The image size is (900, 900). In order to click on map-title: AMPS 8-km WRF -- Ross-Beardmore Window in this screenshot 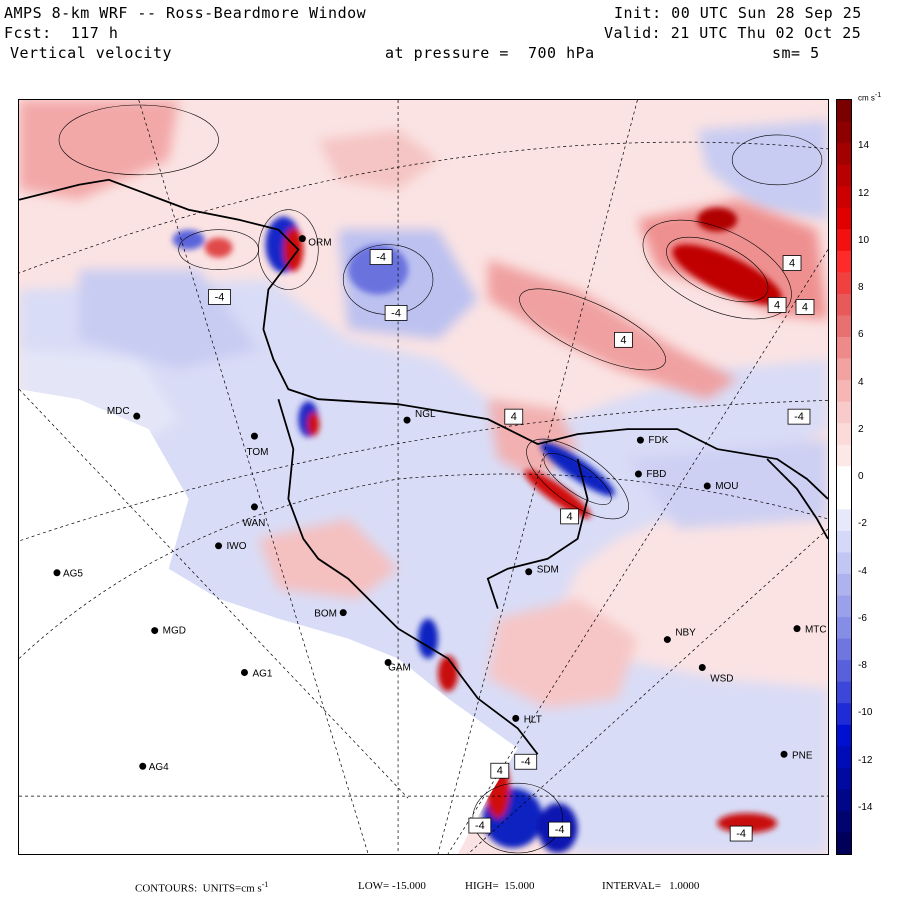, I will do `click(185, 13)`.